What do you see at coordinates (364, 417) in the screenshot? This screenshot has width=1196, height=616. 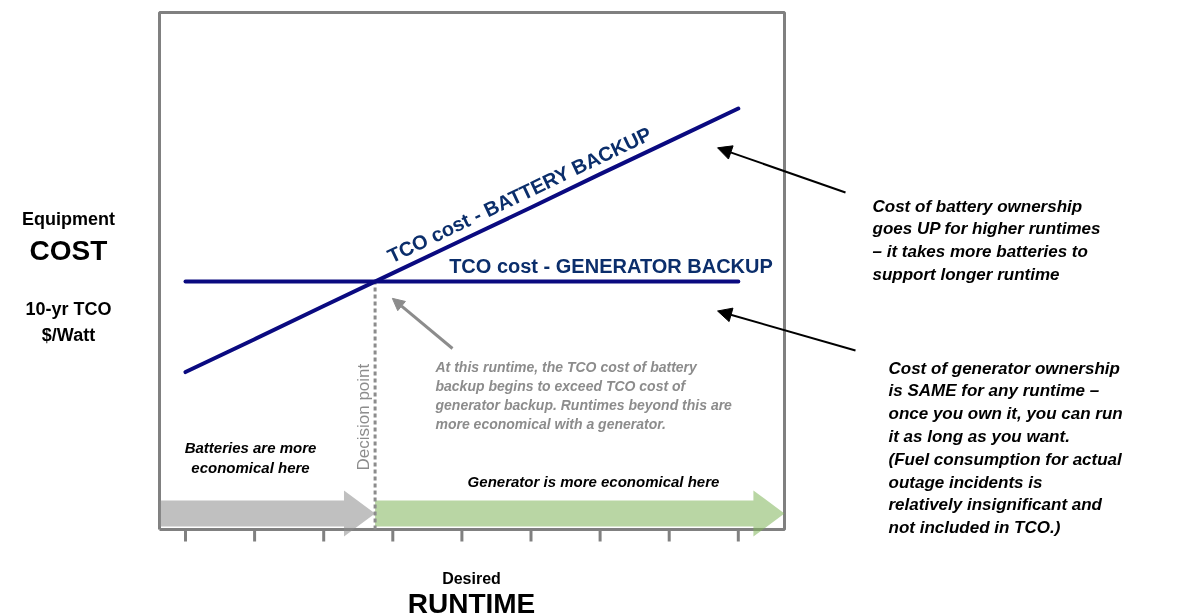 I see `annotation: Decision point` at bounding box center [364, 417].